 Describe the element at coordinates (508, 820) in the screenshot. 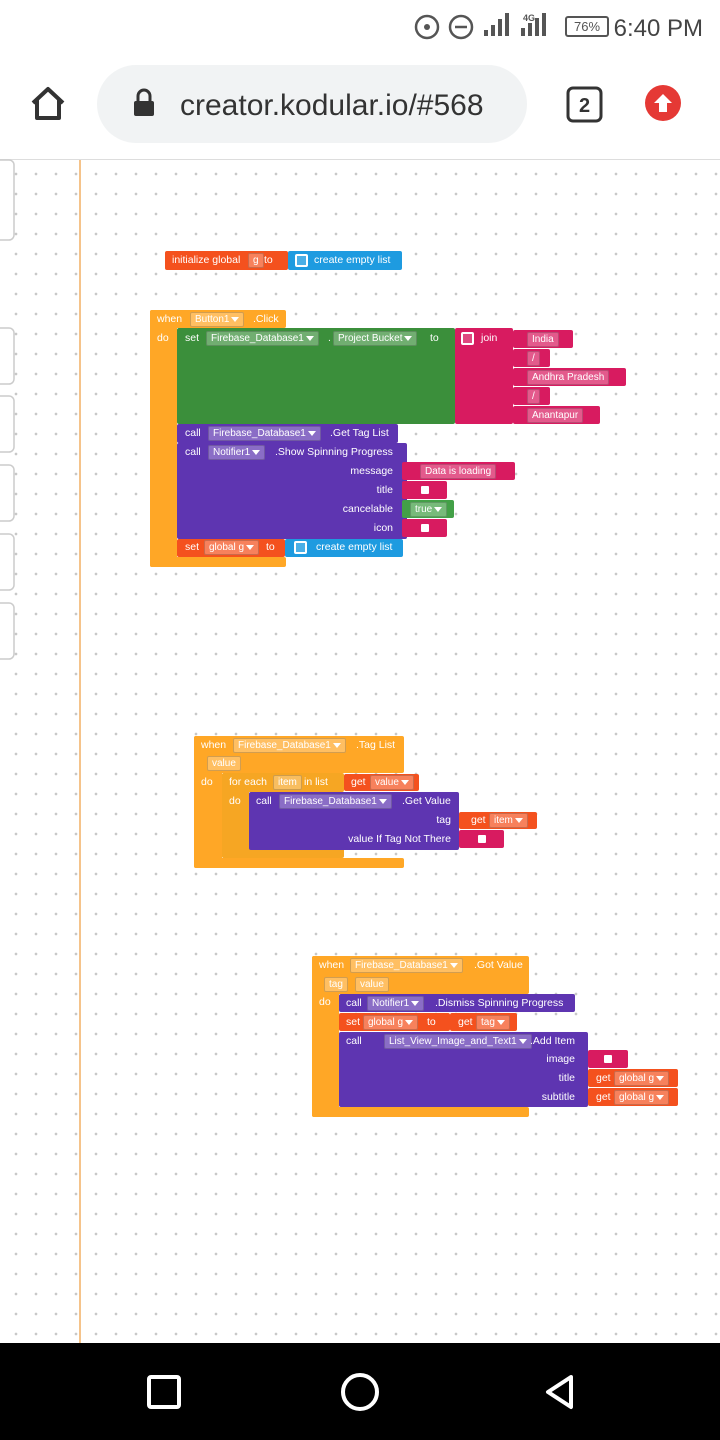

I see `dropdown-field: item` at that location.